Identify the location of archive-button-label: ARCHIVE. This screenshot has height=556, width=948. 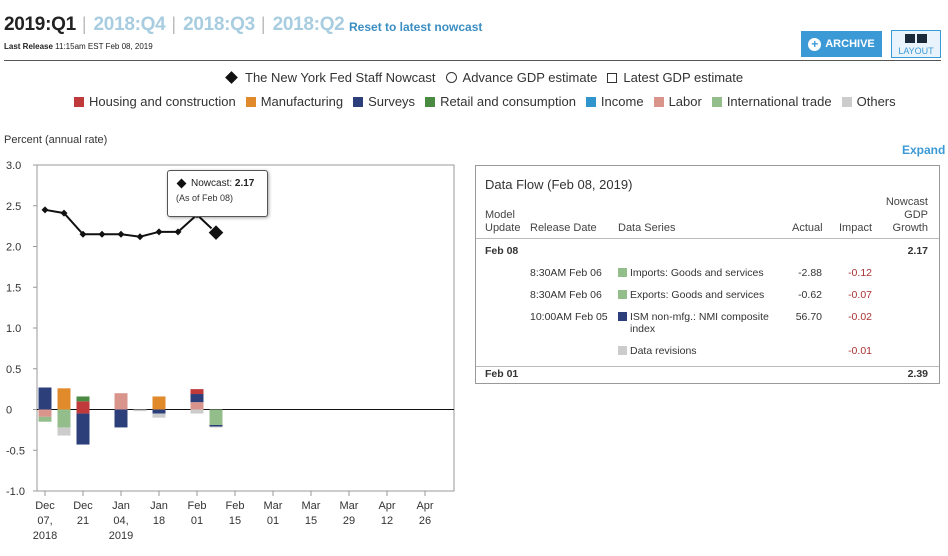
(850, 44).